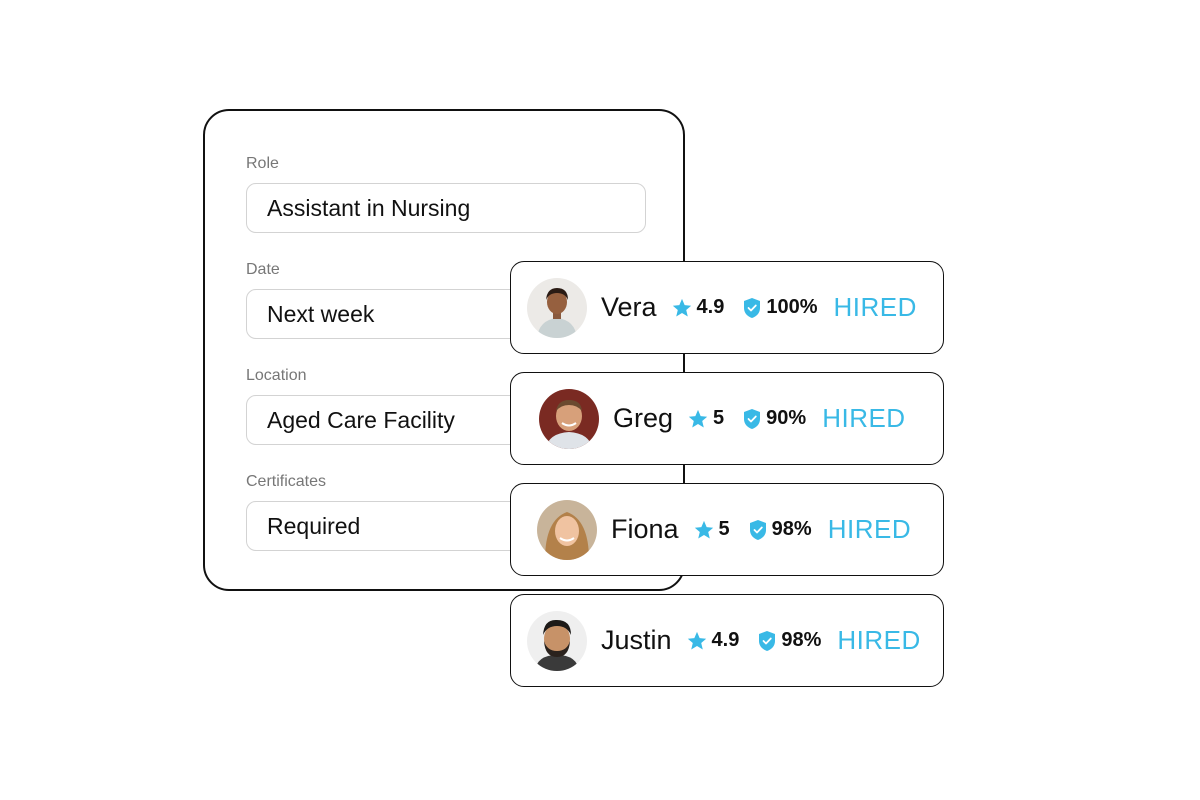 The image size is (1200, 800). I want to click on candidate-card-justin: Justin 4.9 98% HIRED, so click(727, 640).